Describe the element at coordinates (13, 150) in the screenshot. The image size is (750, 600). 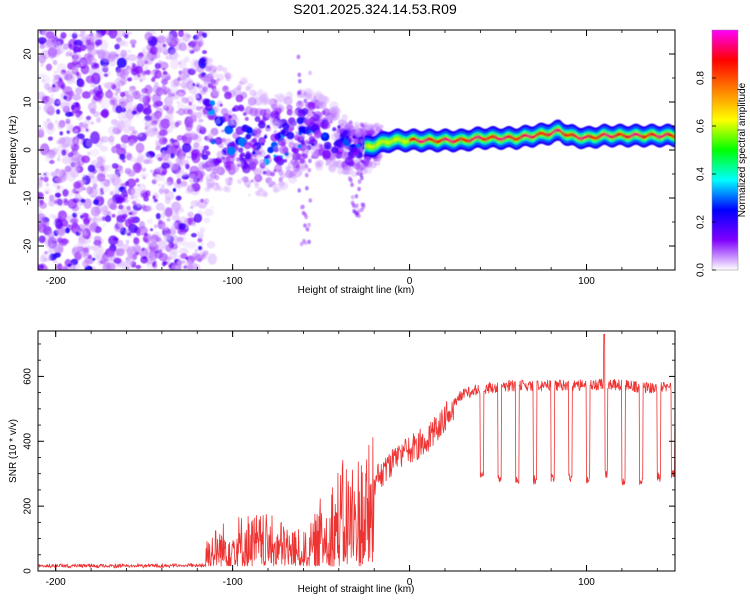
I see `spectrogram-y-axis-title: Frequency (Hz)` at that location.